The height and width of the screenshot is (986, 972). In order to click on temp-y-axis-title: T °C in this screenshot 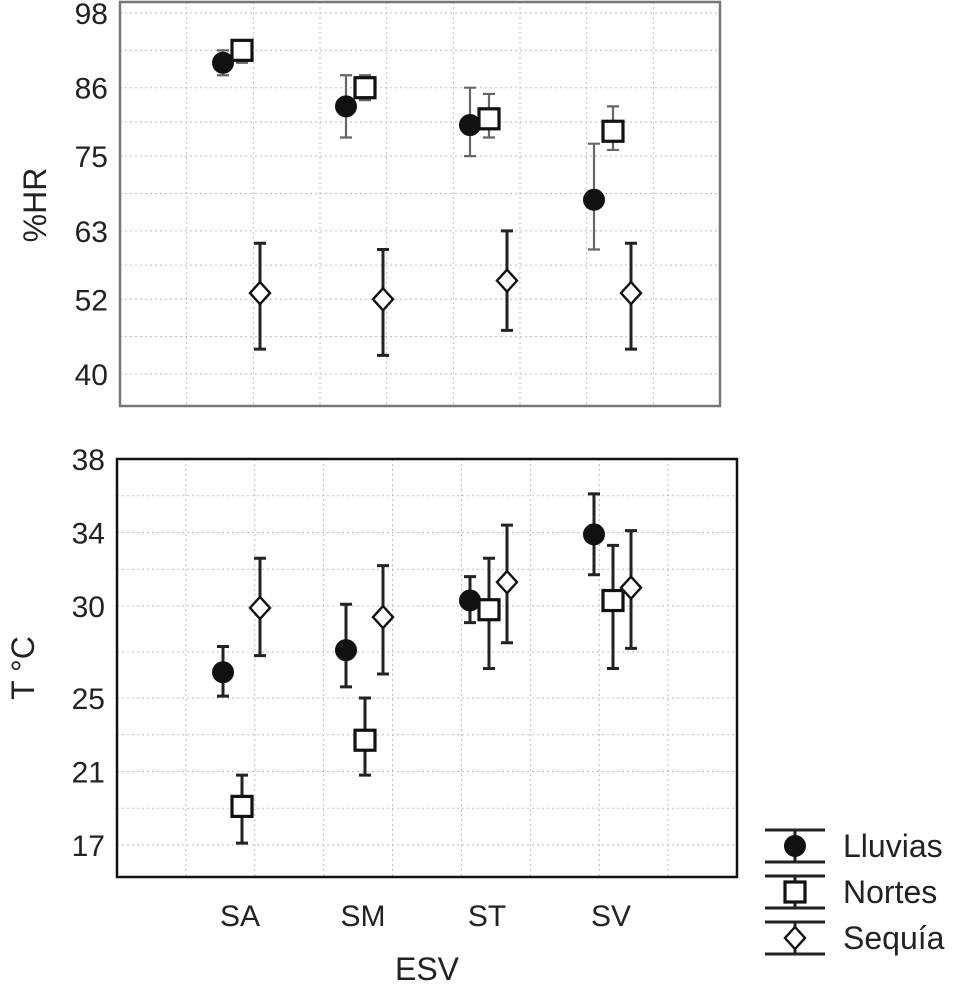, I will do `click(23, 668)`.